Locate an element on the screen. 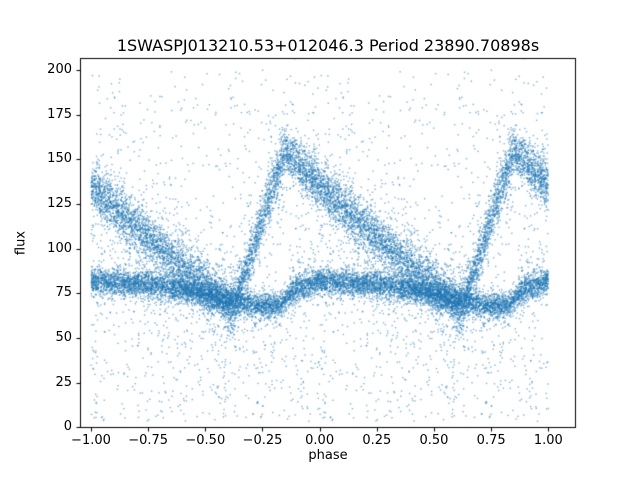  y-tick-label: 175 is located at coordinates (59, 114).